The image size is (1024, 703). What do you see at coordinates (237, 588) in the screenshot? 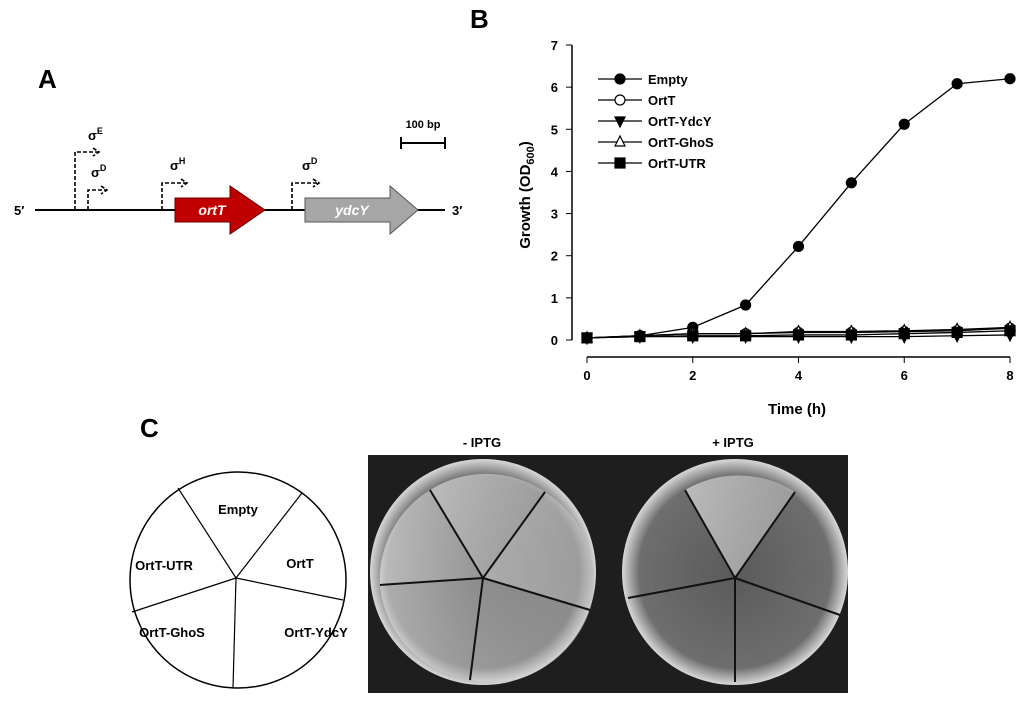
I see `sector-lines` at bounding box center [237, 588].